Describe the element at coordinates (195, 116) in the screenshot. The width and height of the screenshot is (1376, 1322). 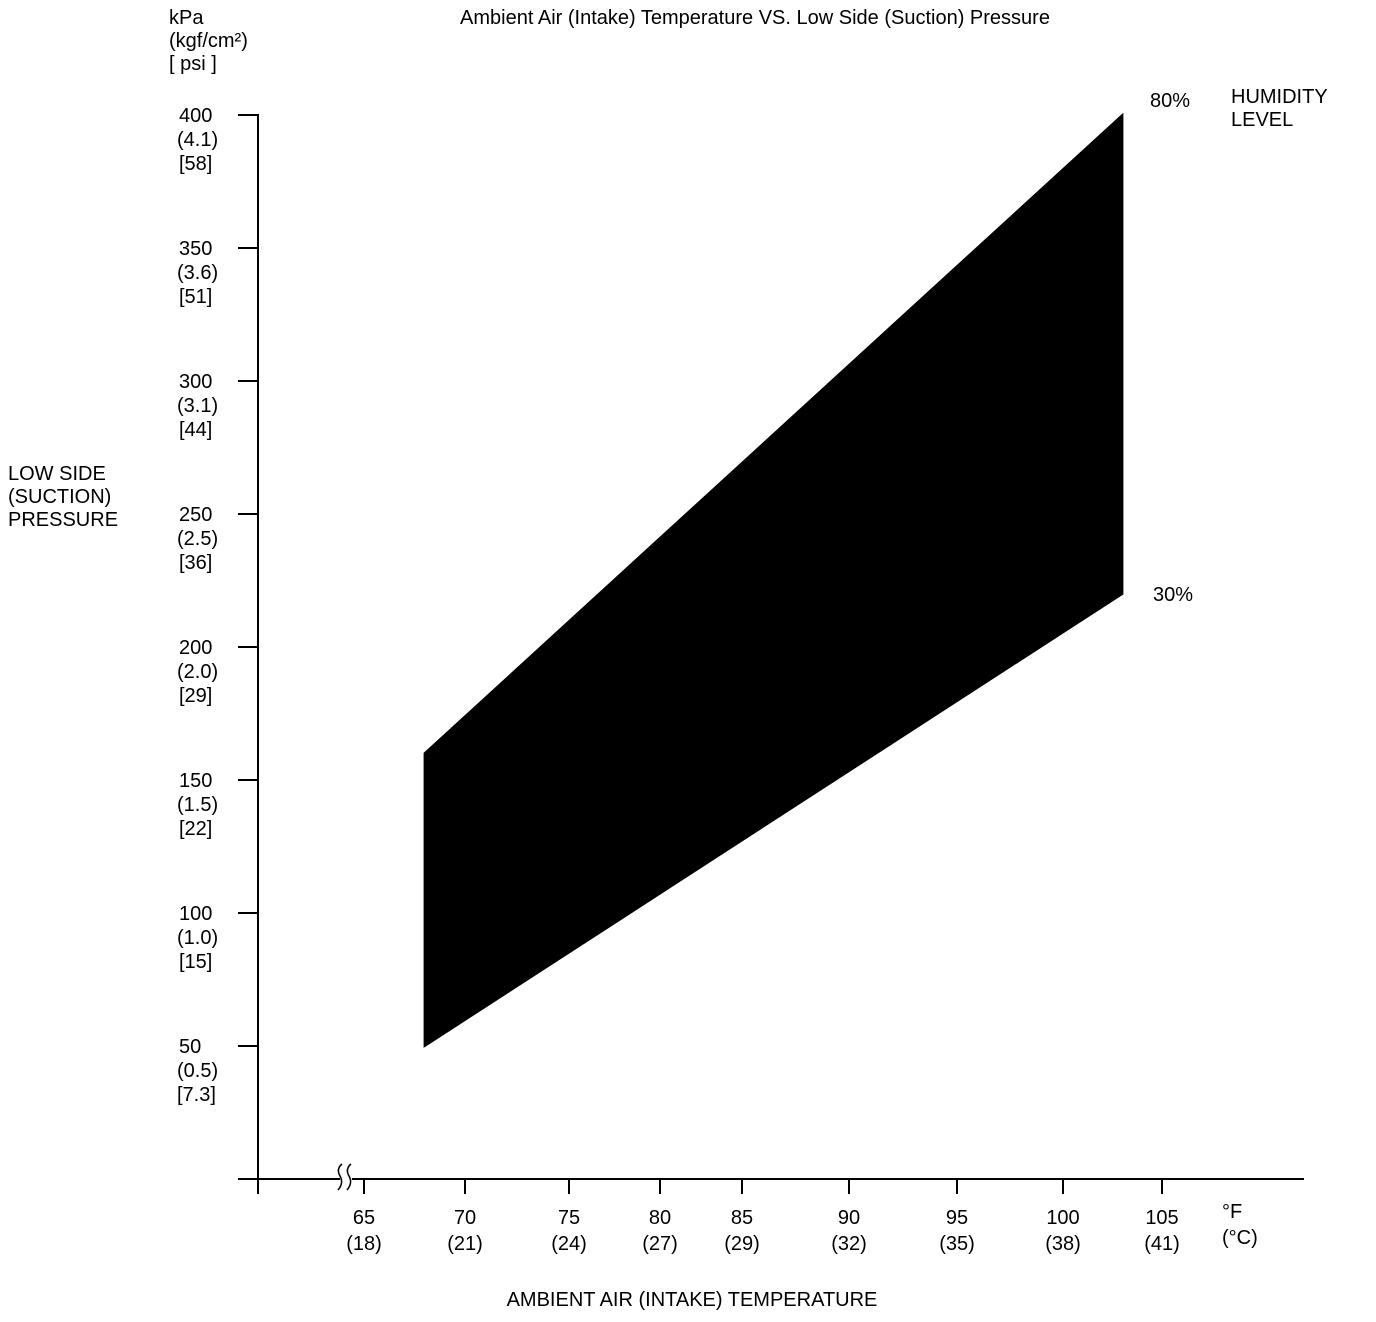
I see `y-tick-label: 400` at that location.